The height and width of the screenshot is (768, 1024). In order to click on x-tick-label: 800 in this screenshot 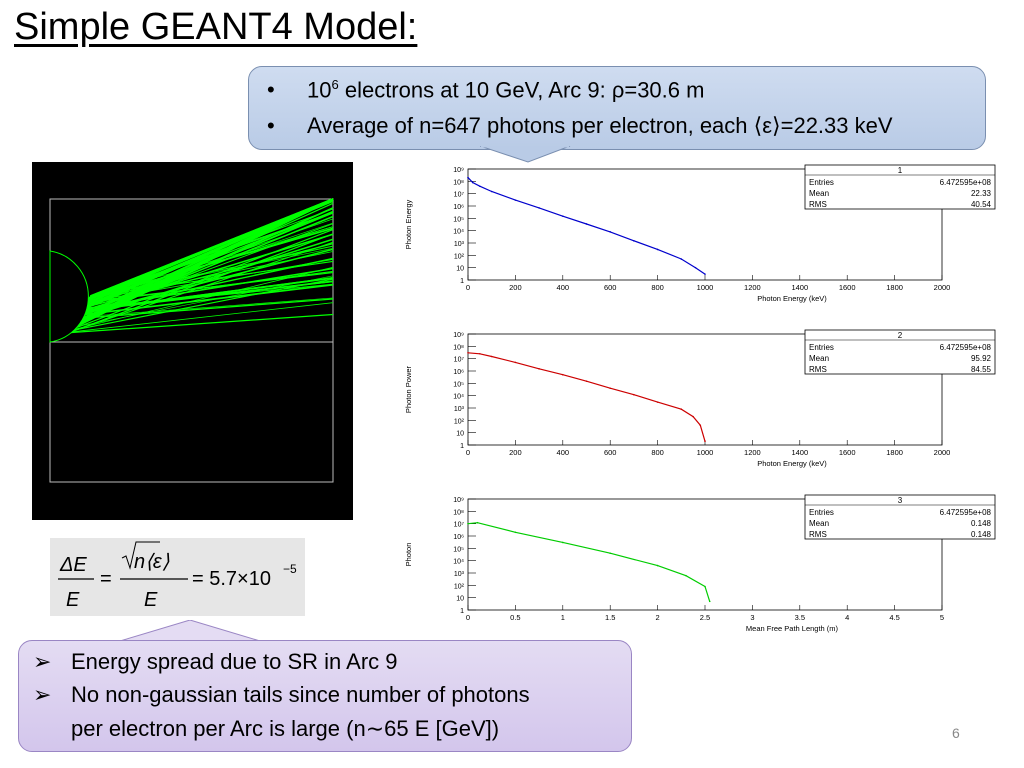, I will do `click(657, 452)`.